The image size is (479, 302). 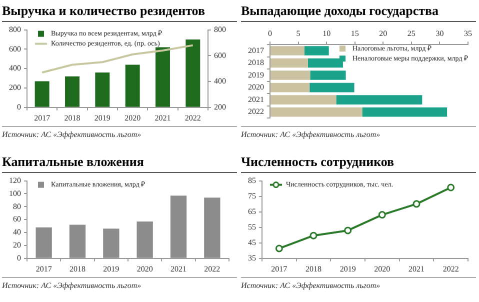 What do you see at coordinates (256, 63) in the screenshot?
I see `y-tick-label: 2018` at bounding box center [256, 63].